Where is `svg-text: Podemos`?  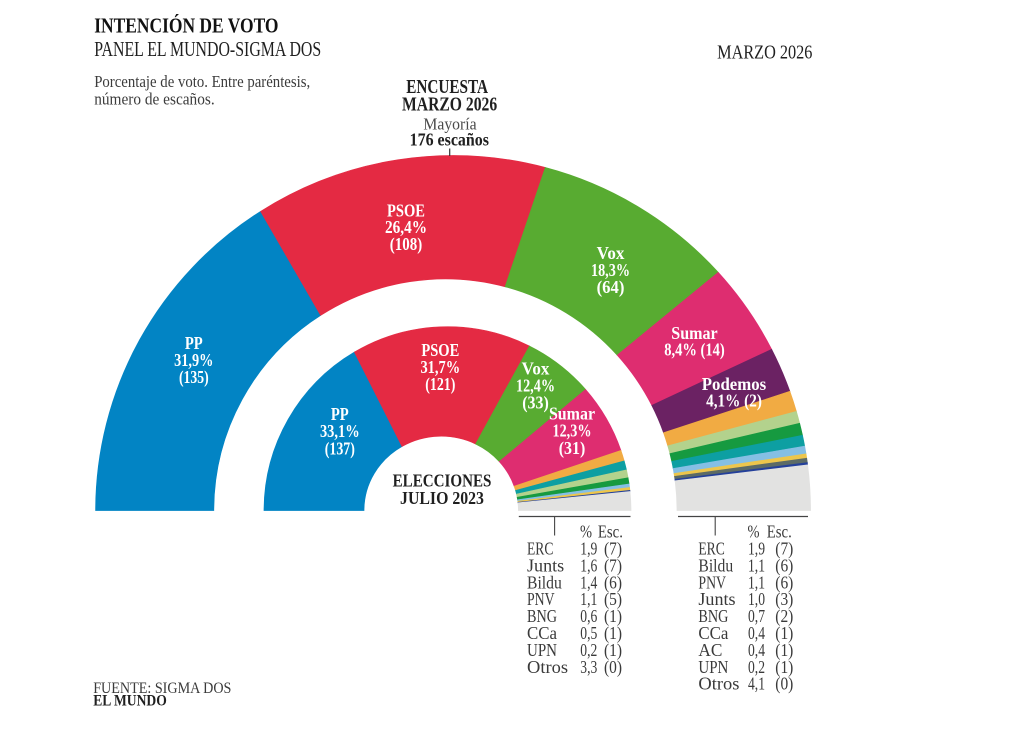 svg-text: Podemos is located at coordinates (734, 384).